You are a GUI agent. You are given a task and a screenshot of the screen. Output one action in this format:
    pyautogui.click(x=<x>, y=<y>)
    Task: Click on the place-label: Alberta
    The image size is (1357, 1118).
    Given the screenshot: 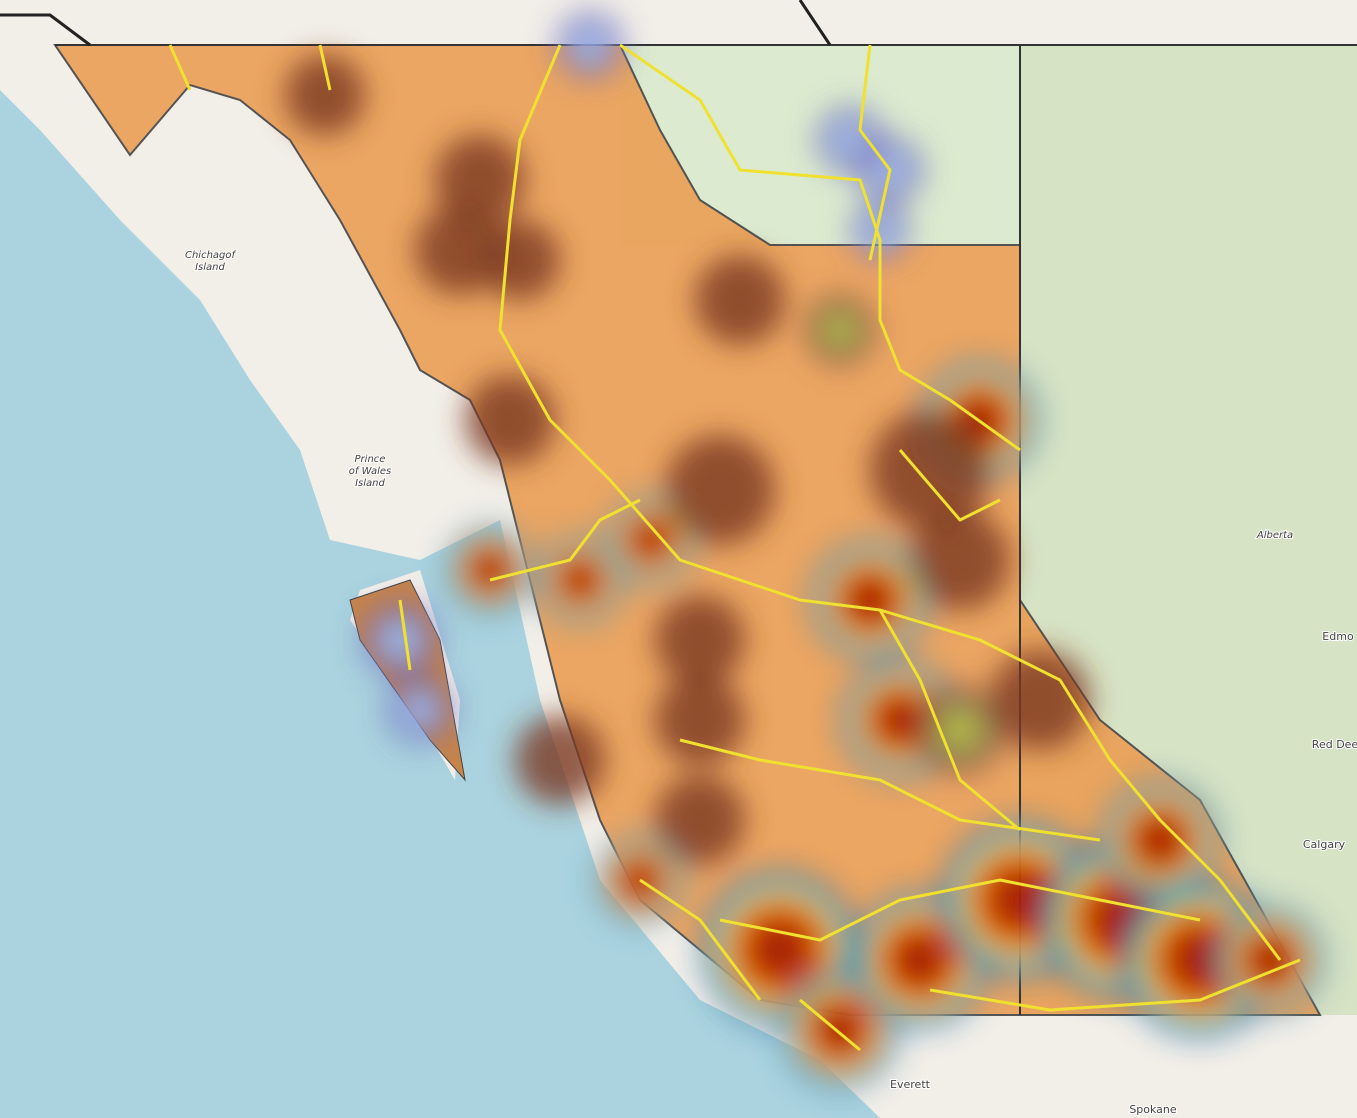 What is the action you would take?
    pyautogui.click(x=1274, y=535)
    